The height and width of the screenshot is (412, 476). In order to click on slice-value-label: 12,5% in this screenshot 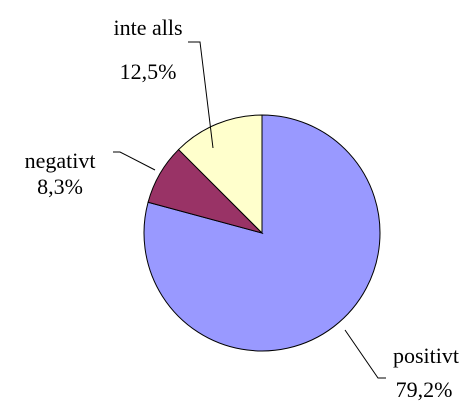, I will do `click(148, 71)`.